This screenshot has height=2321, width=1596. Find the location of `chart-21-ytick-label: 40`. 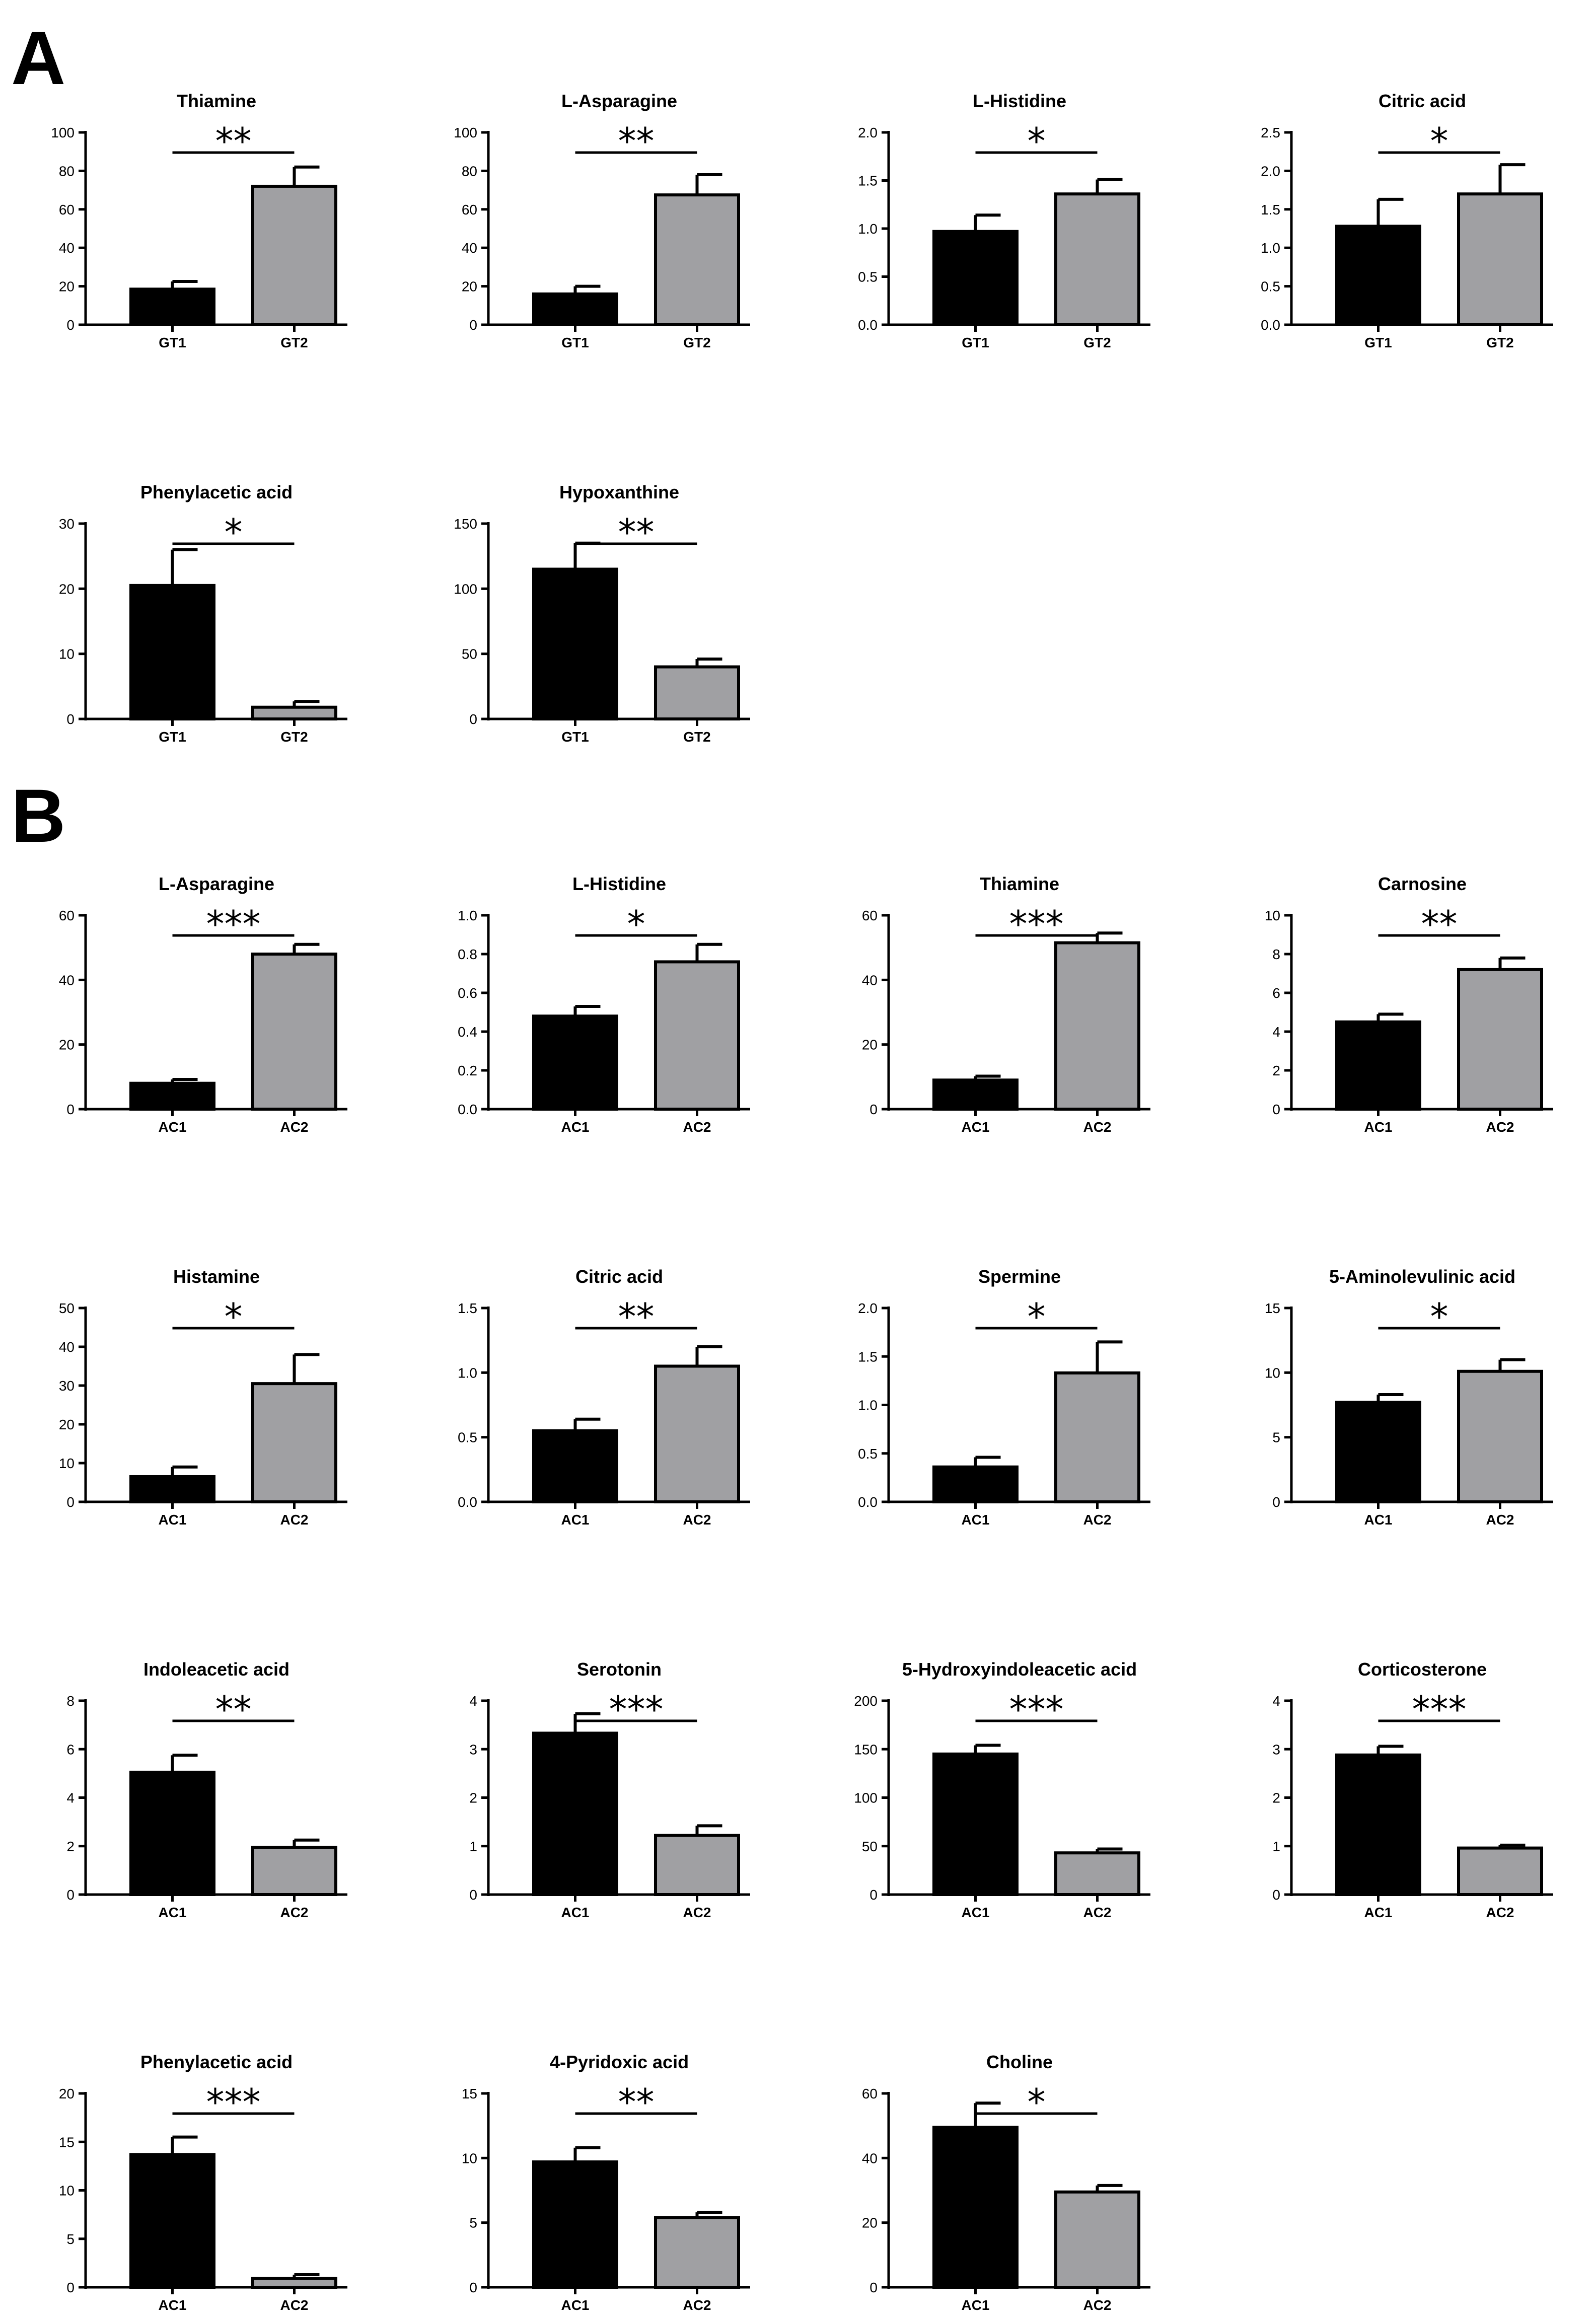

chart-21-ytick-label: 40 is located at coordinates (870, 2158).